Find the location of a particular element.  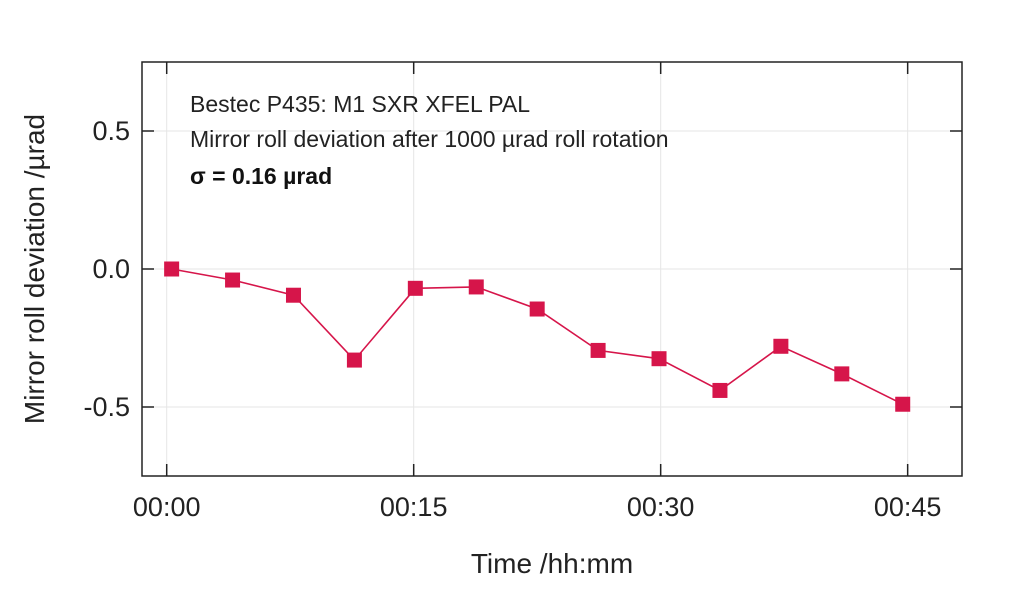

y-axis-title: Mirror roll deviation /µrad is located at coordinates (34, 269).